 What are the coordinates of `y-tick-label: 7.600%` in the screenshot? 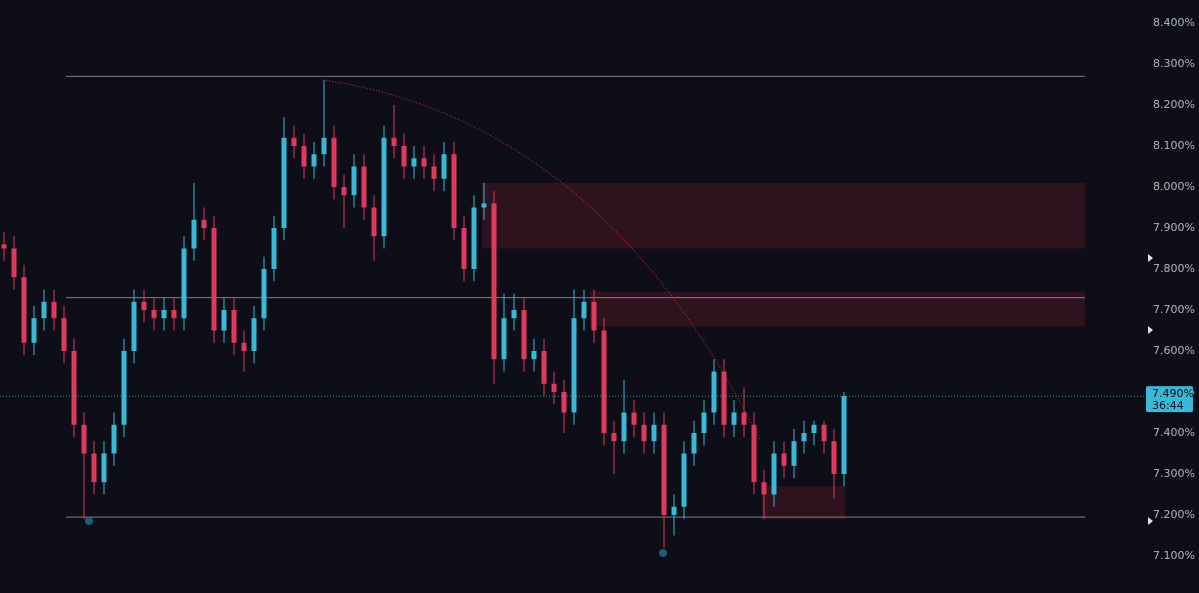 It's located at (1174, 350).